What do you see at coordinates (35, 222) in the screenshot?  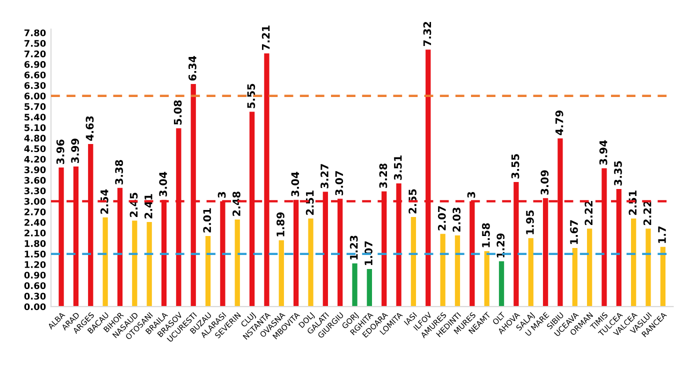 I see `y-tick-label: 2.40` at bounding box center [35, 222].